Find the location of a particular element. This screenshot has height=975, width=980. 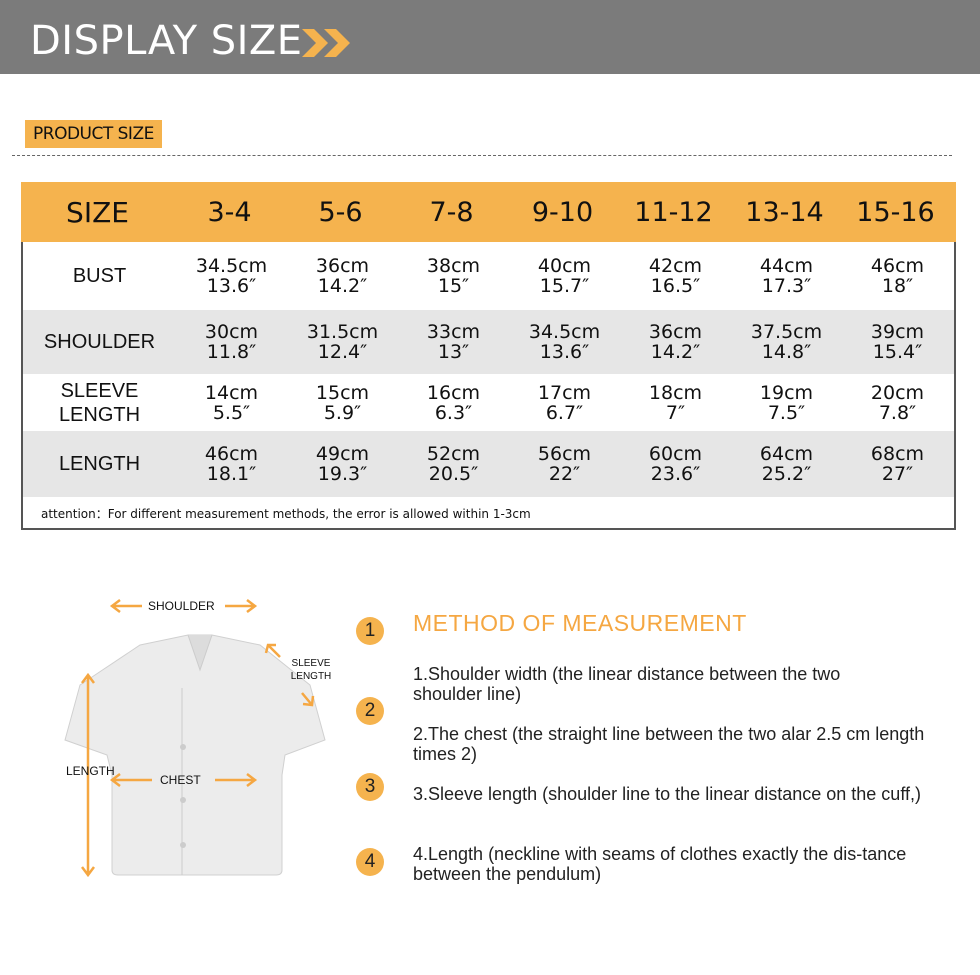

inch-value: 25.2″ is located at coordinates (786, 474).